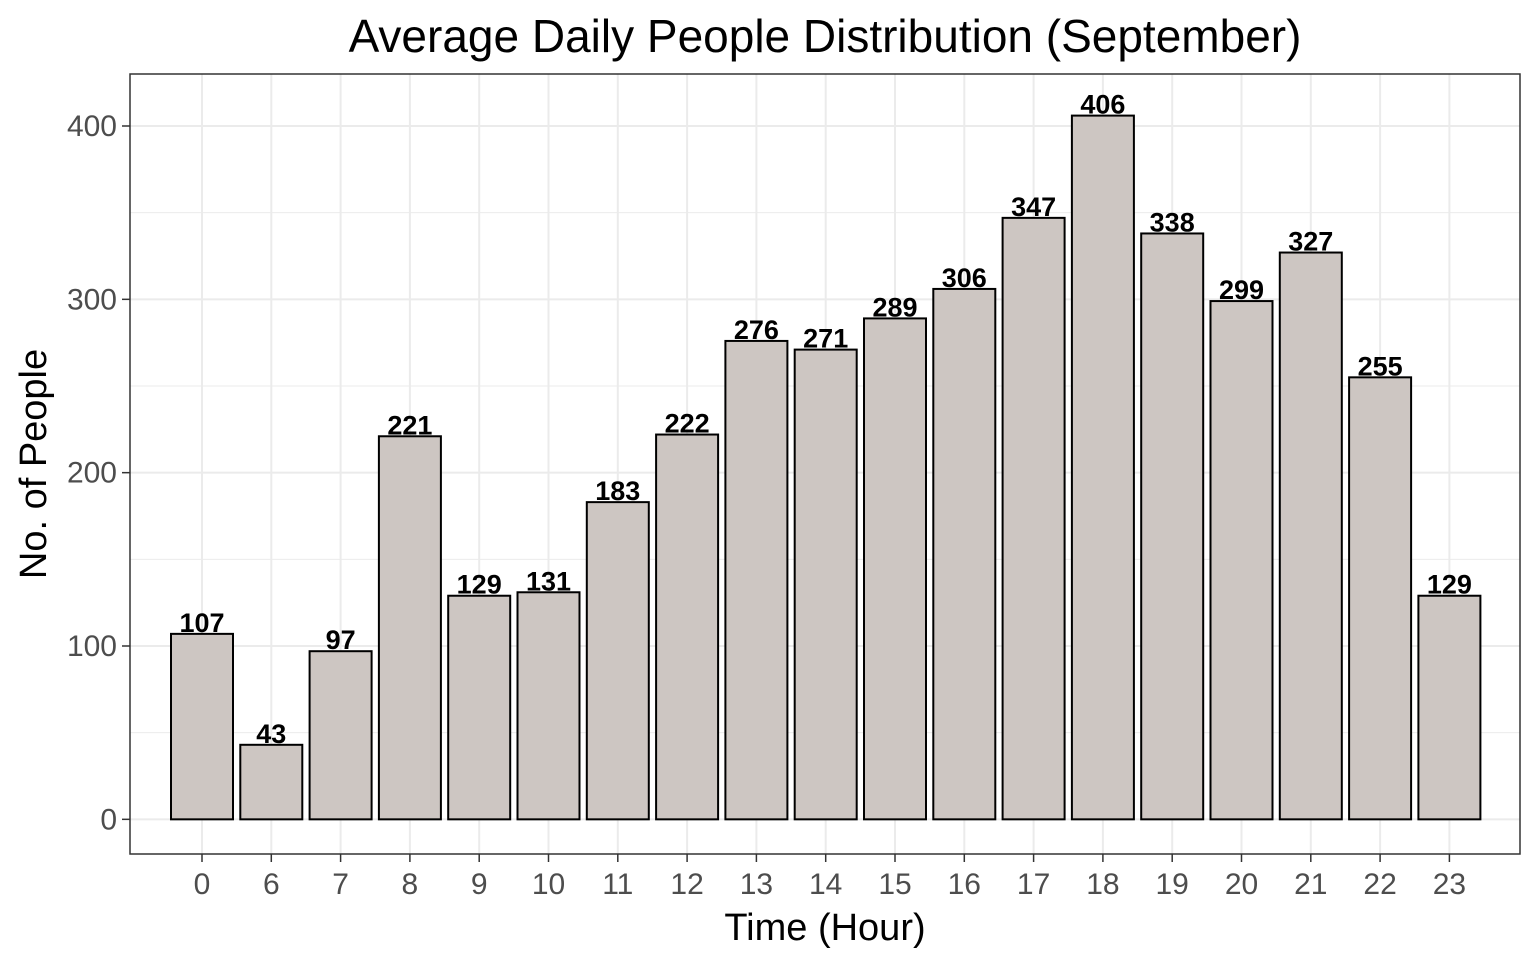  I want to click on x-tick-label: 11, so click(617, 884).